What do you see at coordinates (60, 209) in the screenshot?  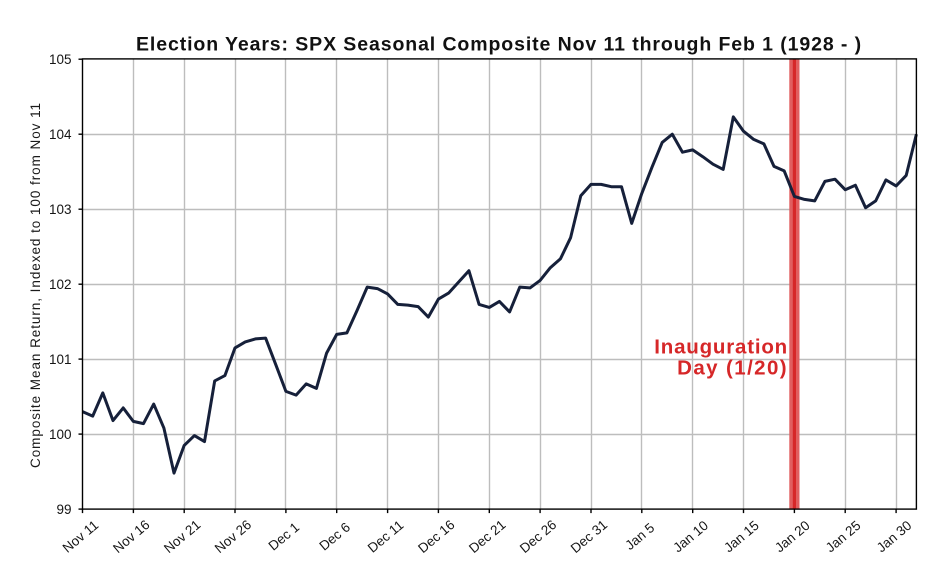 I see `svg-text: 103` at bounding box center [60, 209].